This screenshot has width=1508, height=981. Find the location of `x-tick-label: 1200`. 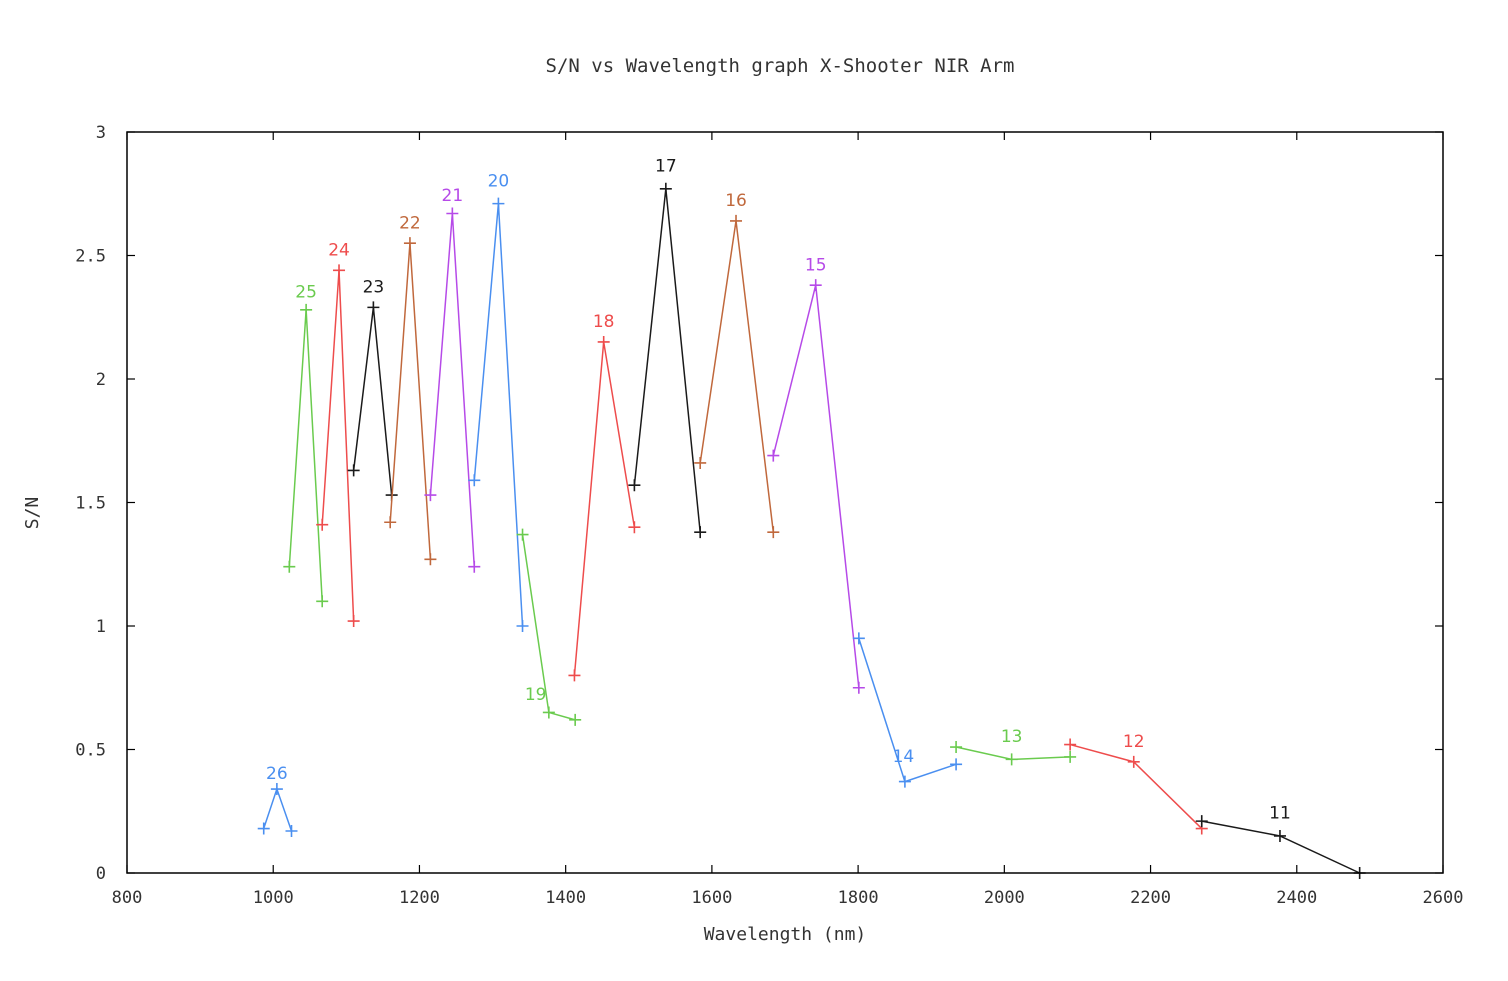

x-tick-label: 1200 is located at coordinates (419, 898).